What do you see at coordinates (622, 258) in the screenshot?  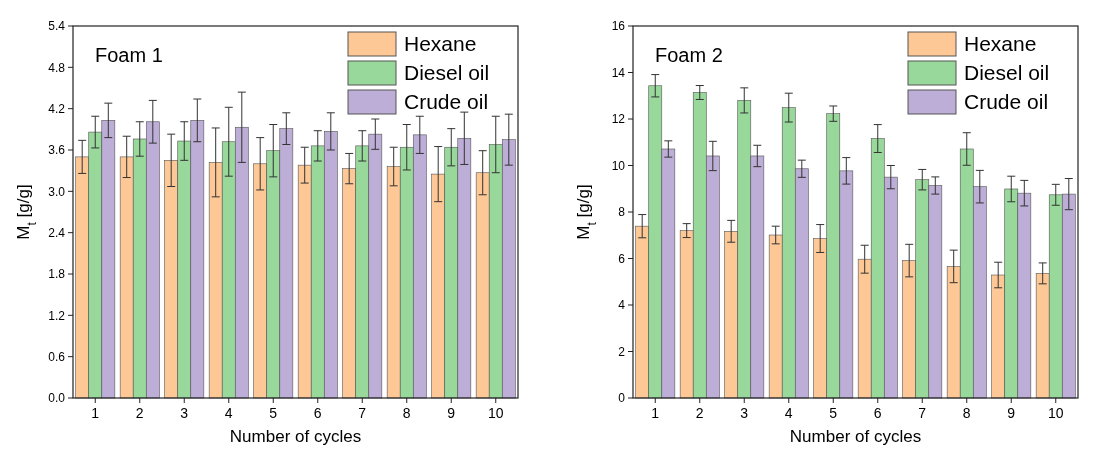 I see `y-tick-label: 6` at bounding box center [622, 258].